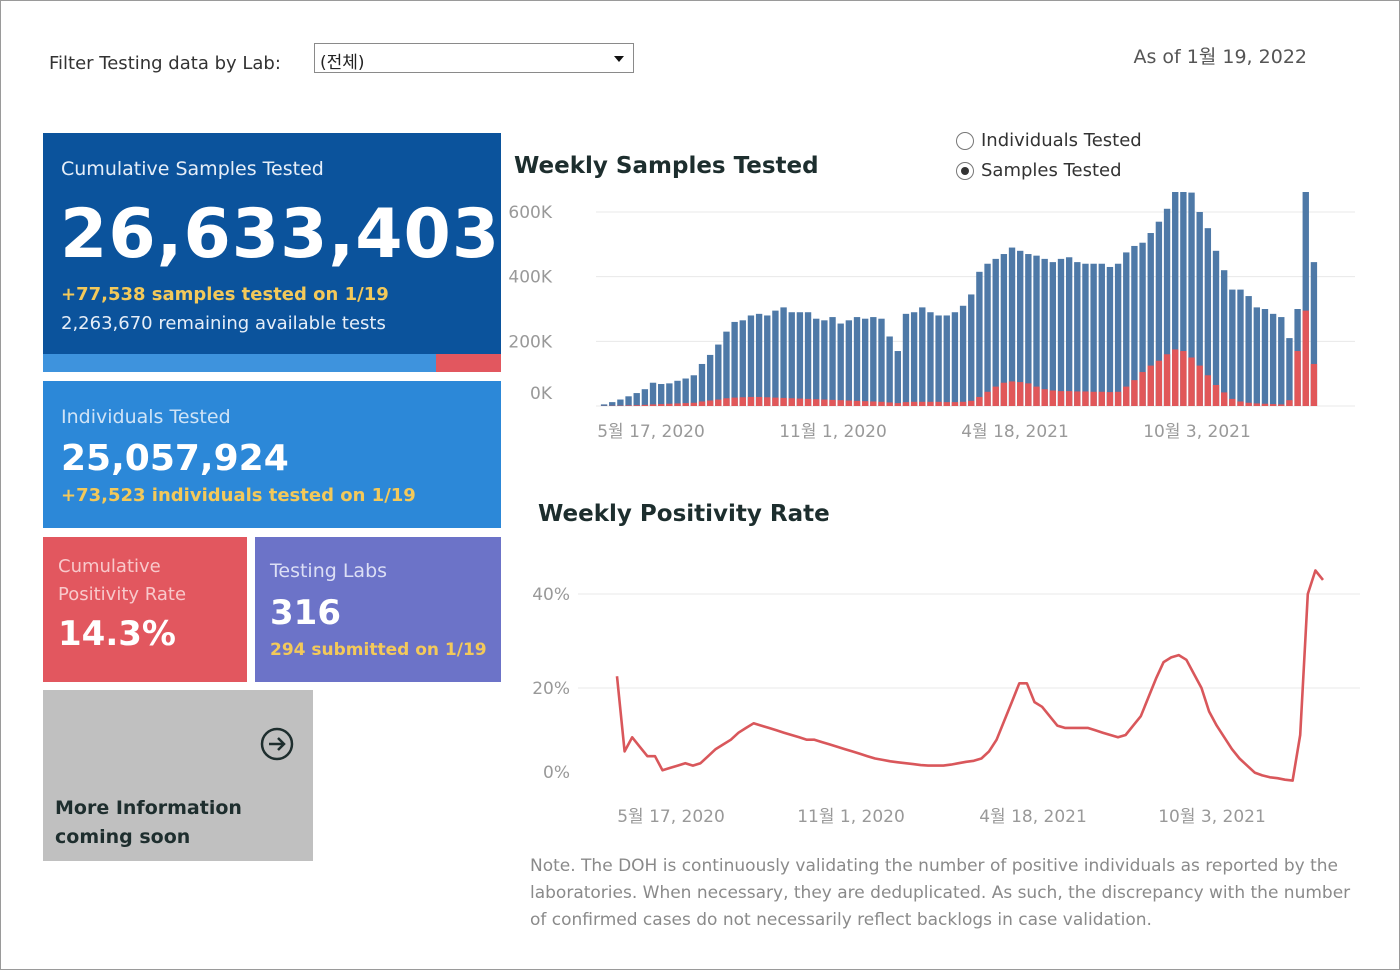 The height and width of the screenshot is (970, 1400). I want to click on positivity-rate-title: Cumulative Positivity Rate, so click(122, 580).